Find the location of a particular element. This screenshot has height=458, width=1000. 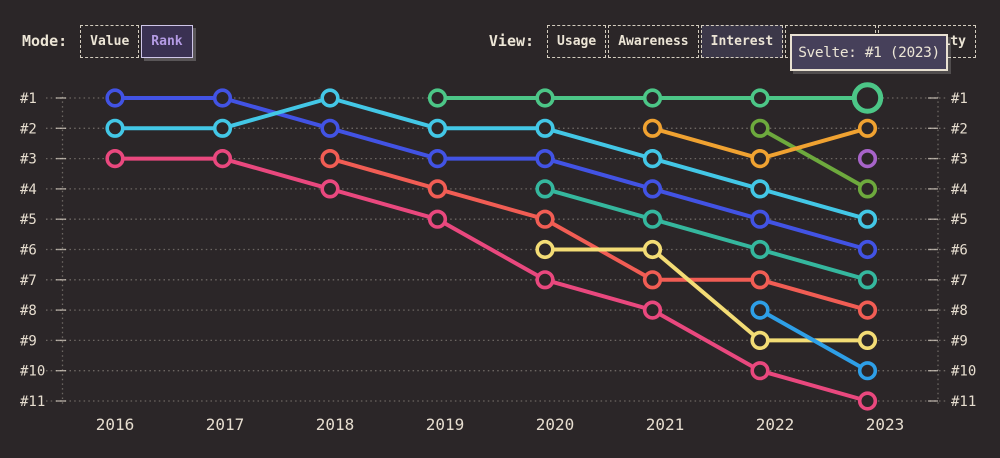

series-line-series-teal is located at coordinates (706, 234).